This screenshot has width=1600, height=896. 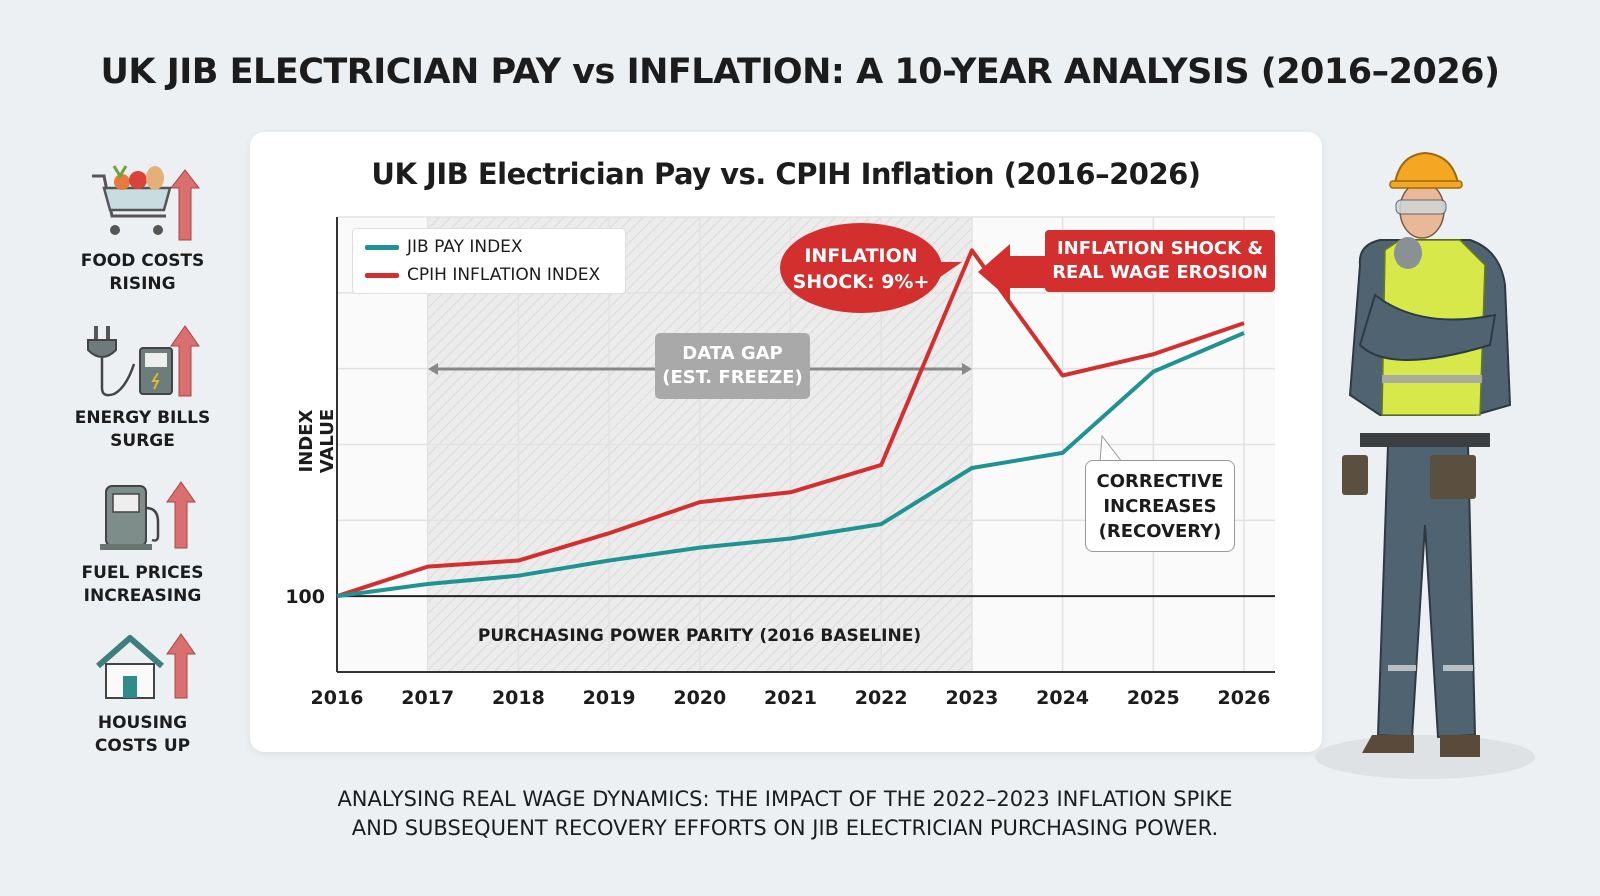 I want to click on x-tick-label: 2024, so click(x=1063, y=698).